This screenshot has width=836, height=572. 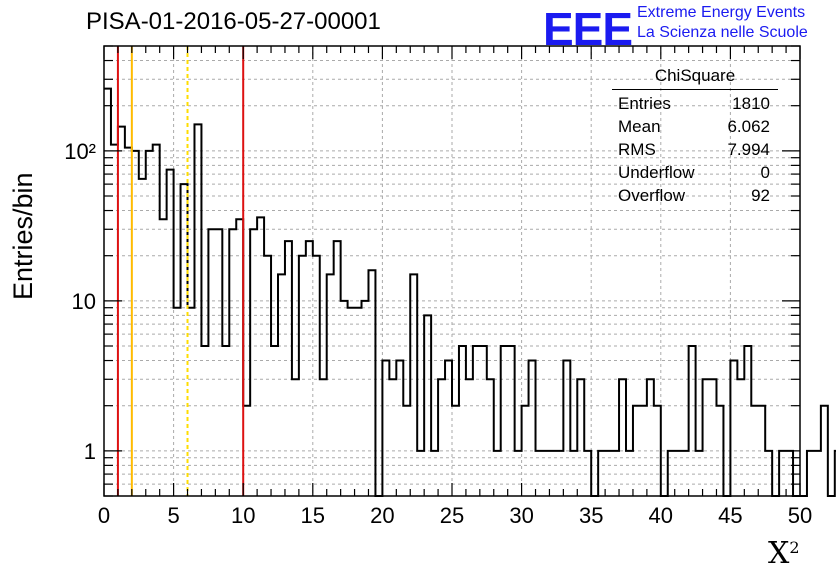 I want to click on stats-row-mean: Mean 6.062, so click(x=695, y=126).